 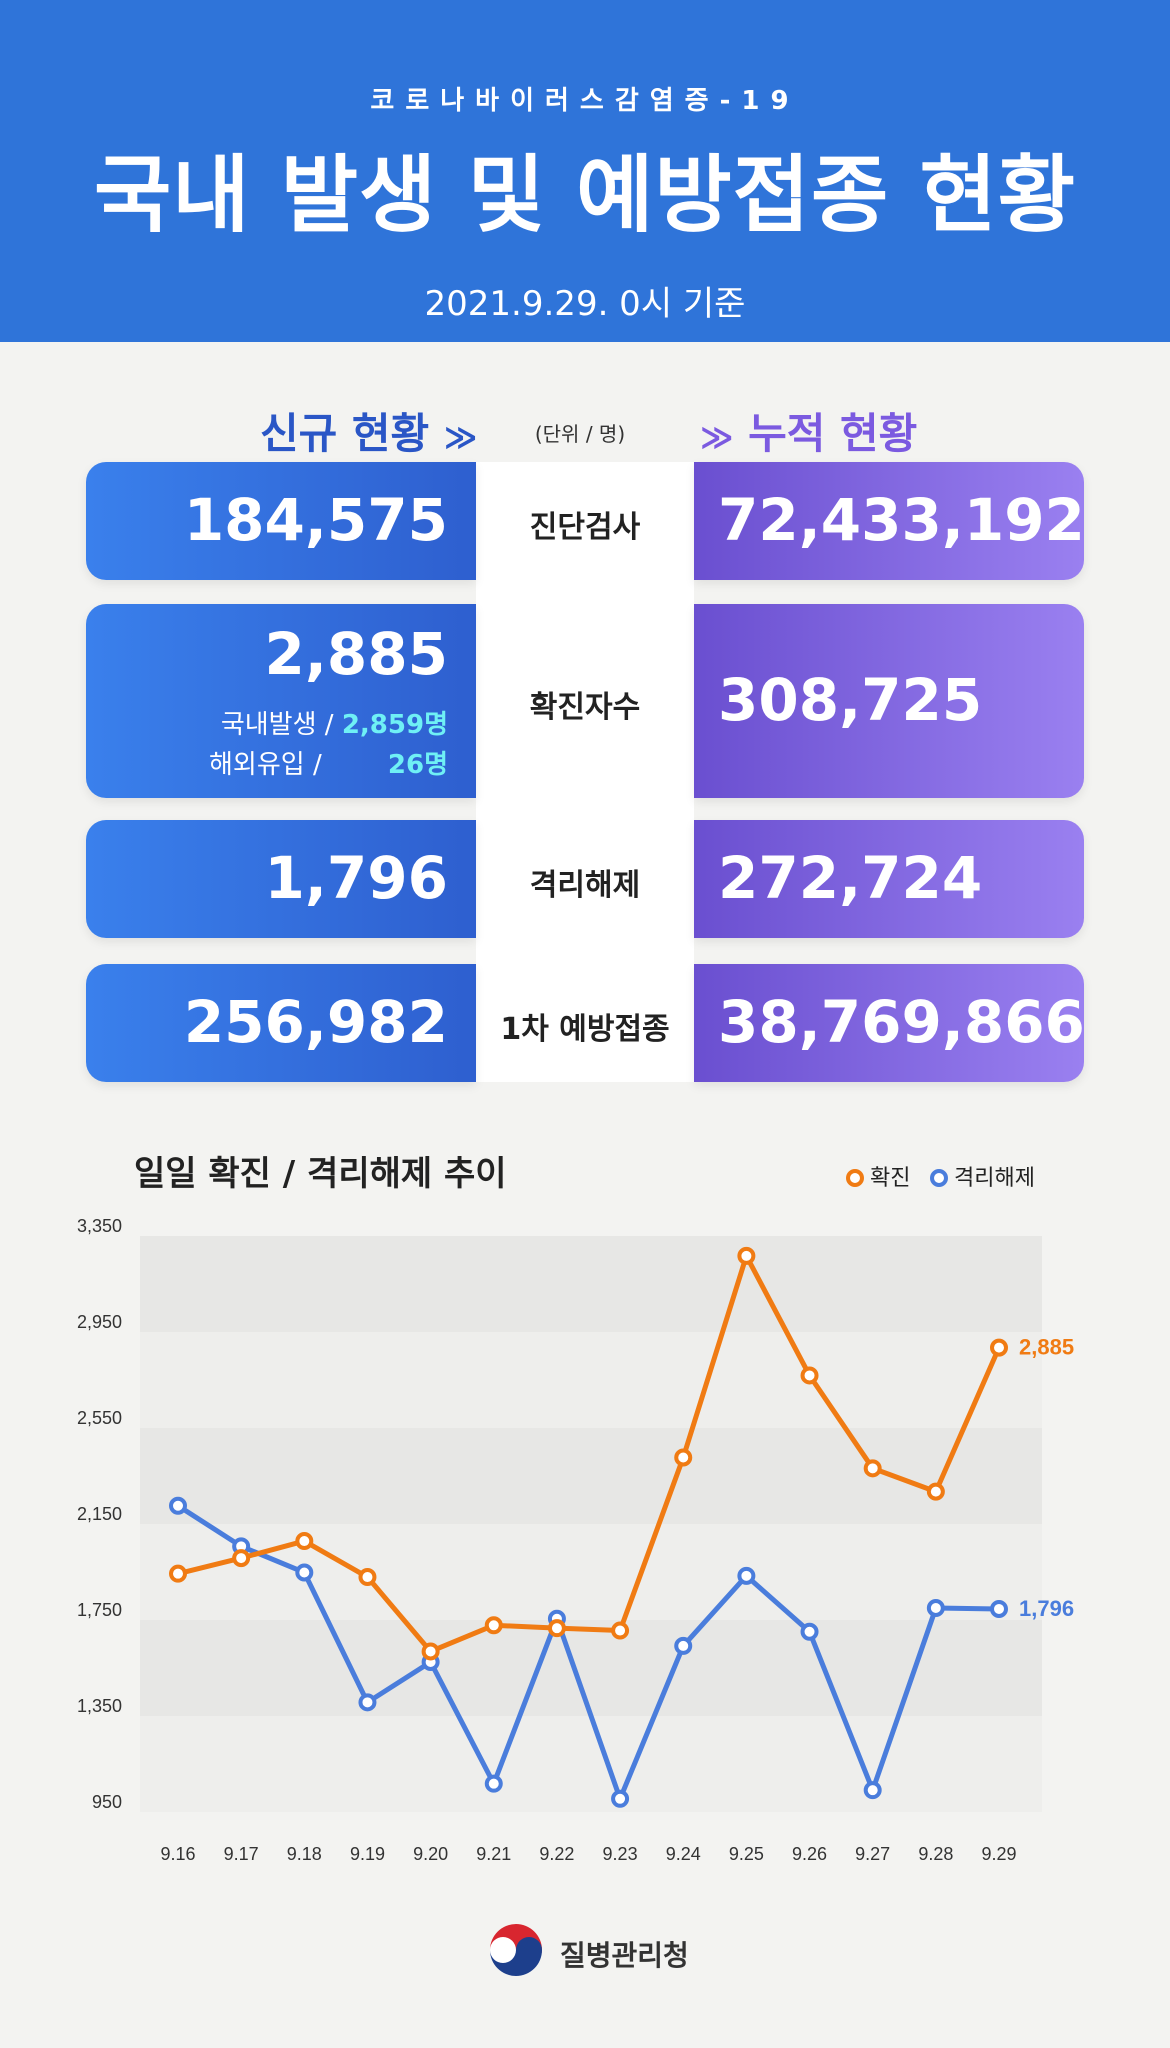 I want to click on released-end-label: 1,796, so click(x=1046, y=1608).